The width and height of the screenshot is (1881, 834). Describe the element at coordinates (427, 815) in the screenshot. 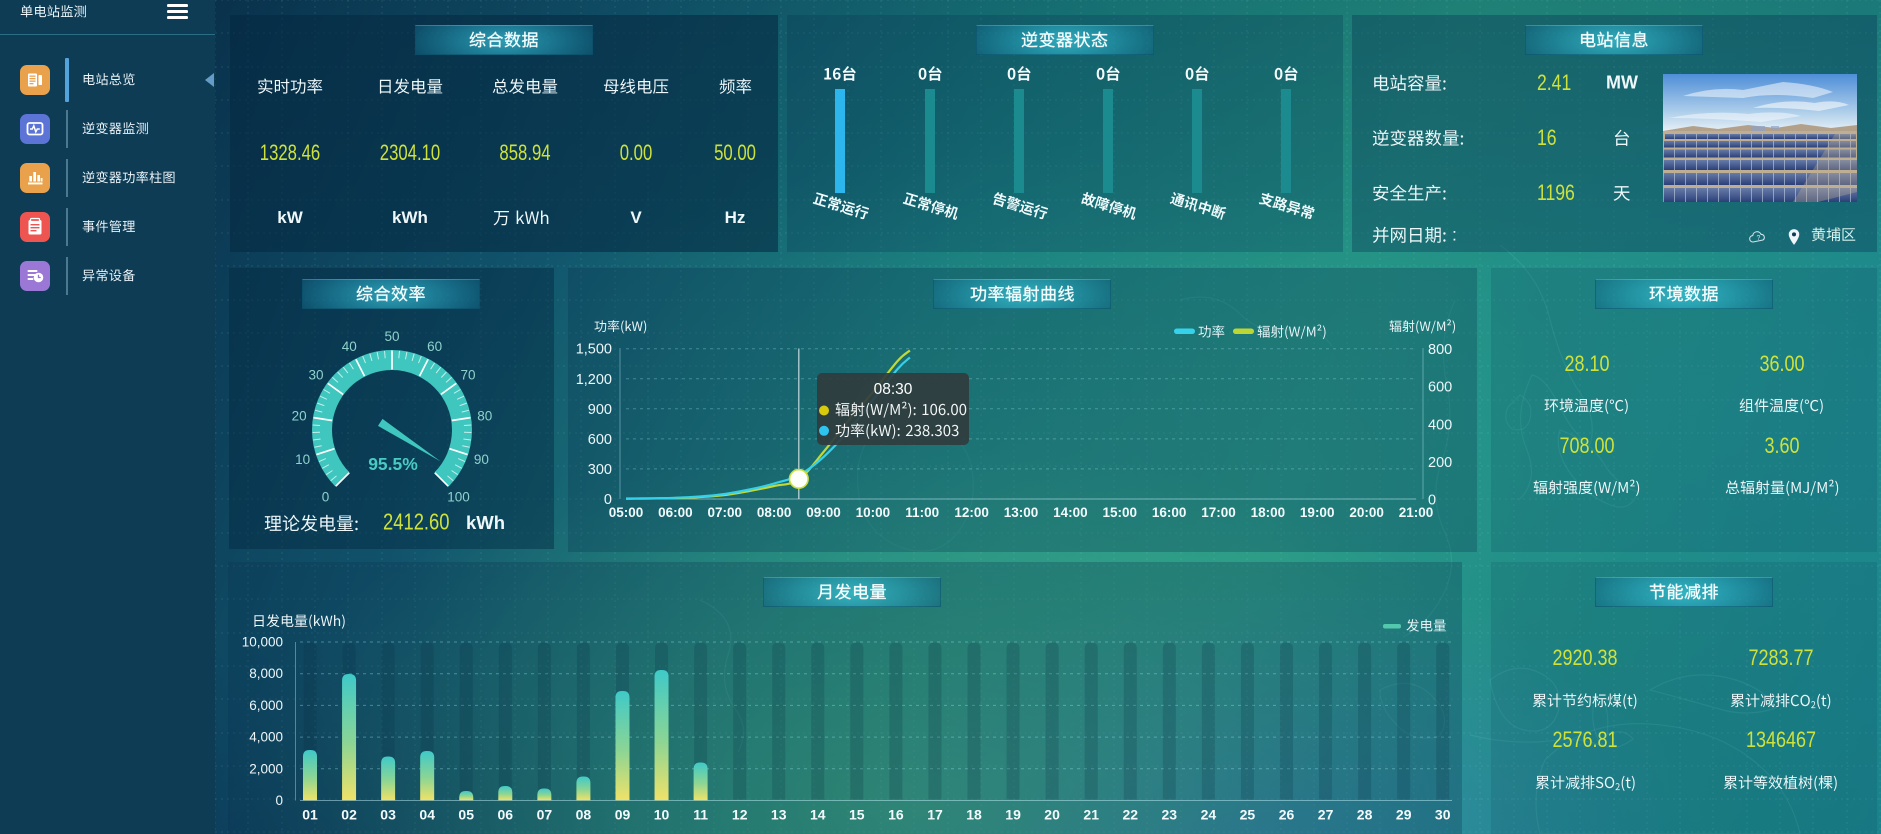

I see `svg-text: 04` at that location.